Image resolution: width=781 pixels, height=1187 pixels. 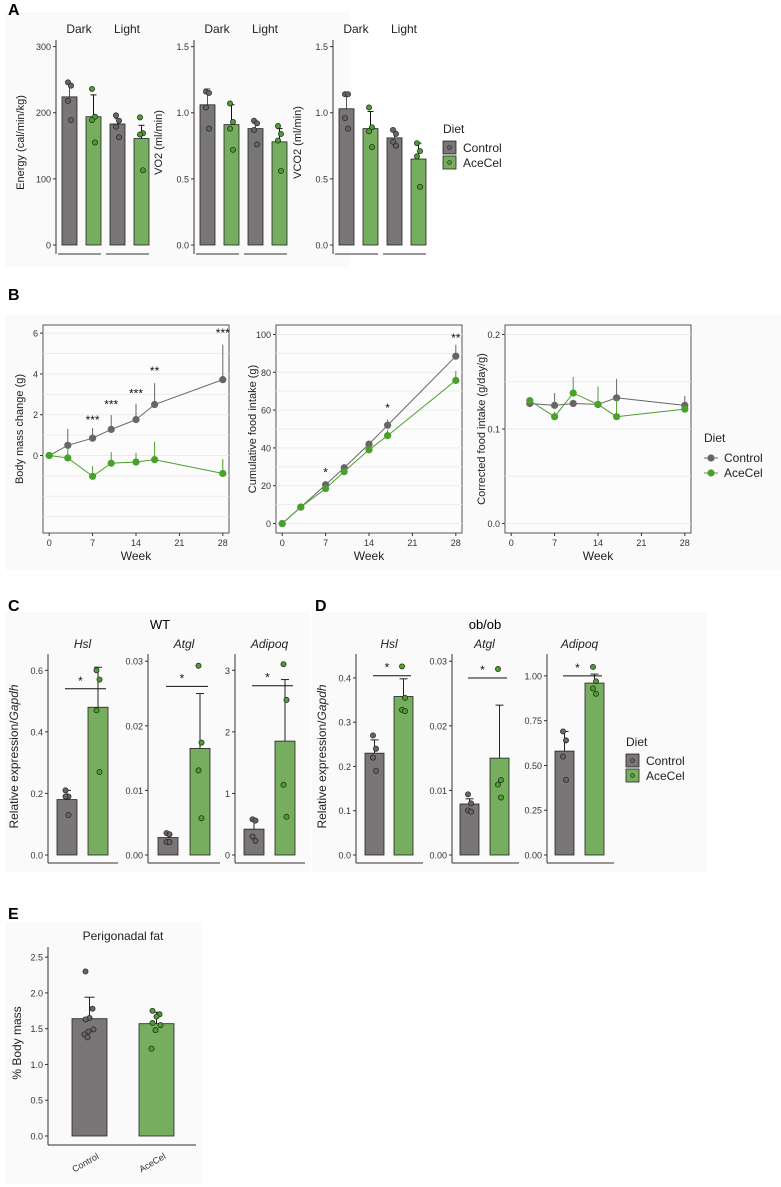 What do you see at coordinates (17, 1042) in the screenshot?
I see `y-axis-label: % Body mass` at bounding box center [17, 1042].